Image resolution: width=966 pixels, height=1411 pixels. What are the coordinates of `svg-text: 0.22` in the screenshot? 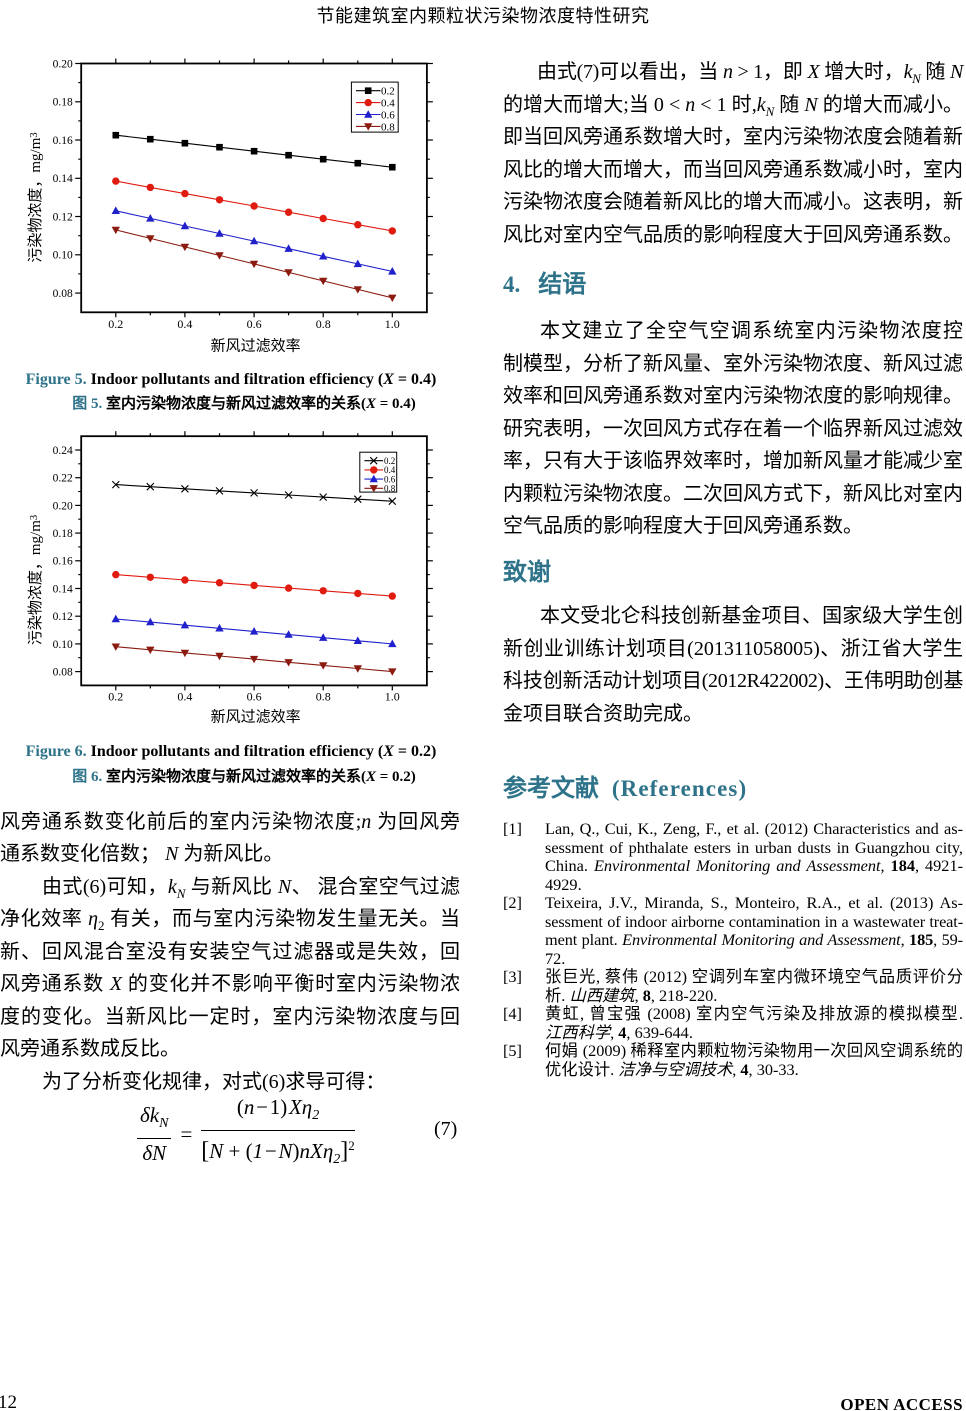 It's located at (63, 479).